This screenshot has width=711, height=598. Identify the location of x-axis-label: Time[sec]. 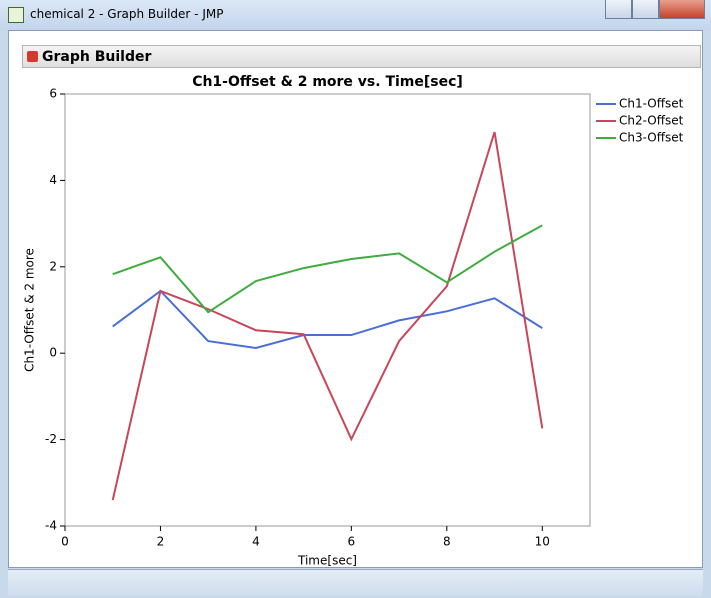
(327, 561).